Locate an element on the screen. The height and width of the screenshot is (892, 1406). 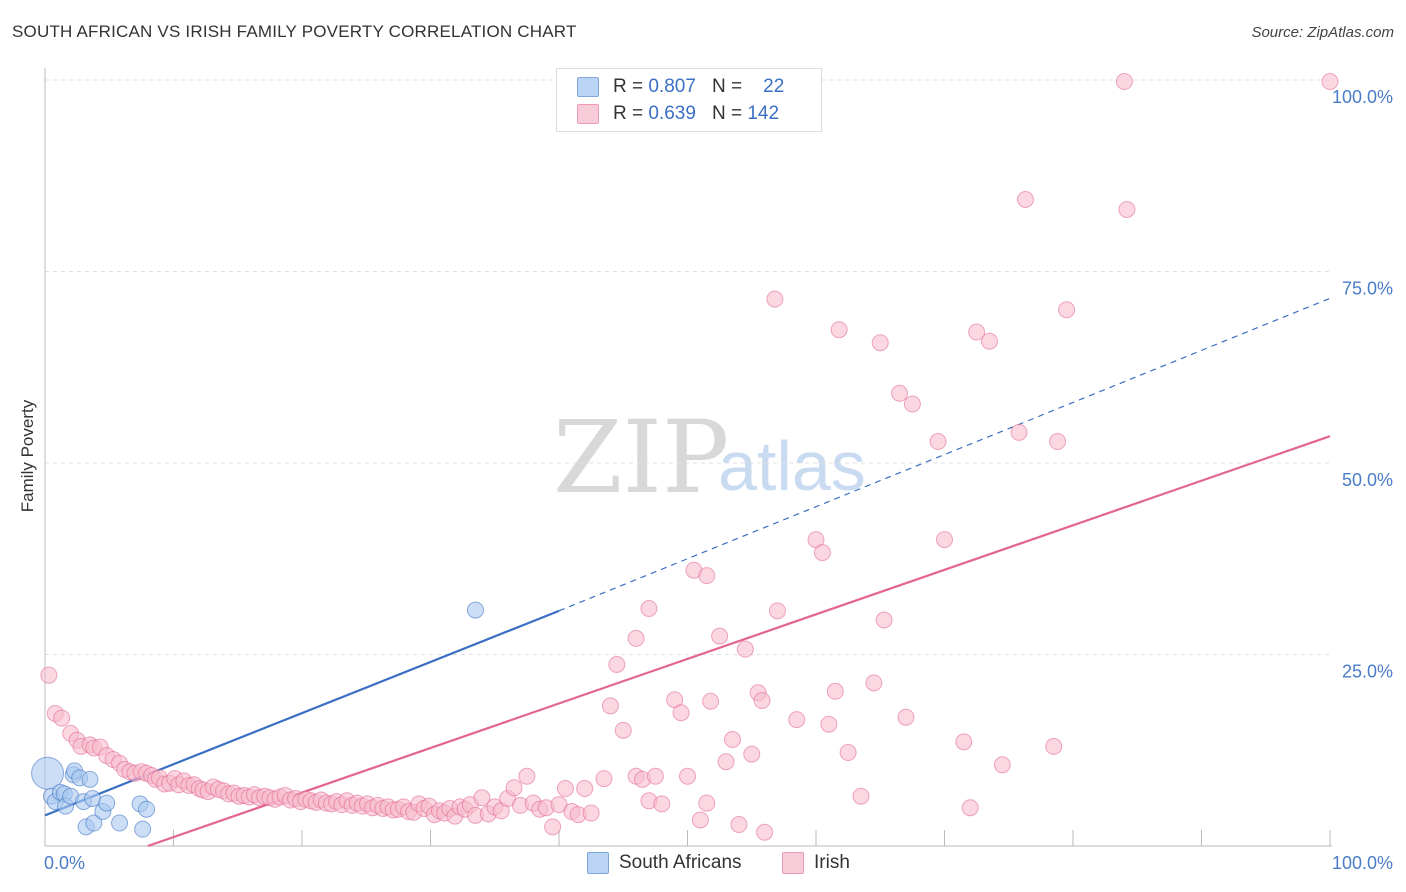
legend-row-south-africans: R = 0.807 N = 22 is located at coordinates (680, 87).